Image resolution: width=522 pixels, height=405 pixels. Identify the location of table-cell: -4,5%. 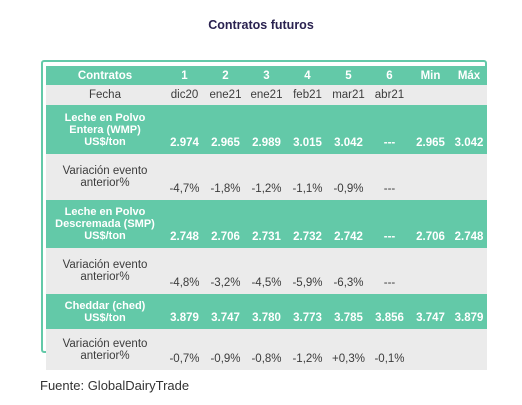
(266, 271).